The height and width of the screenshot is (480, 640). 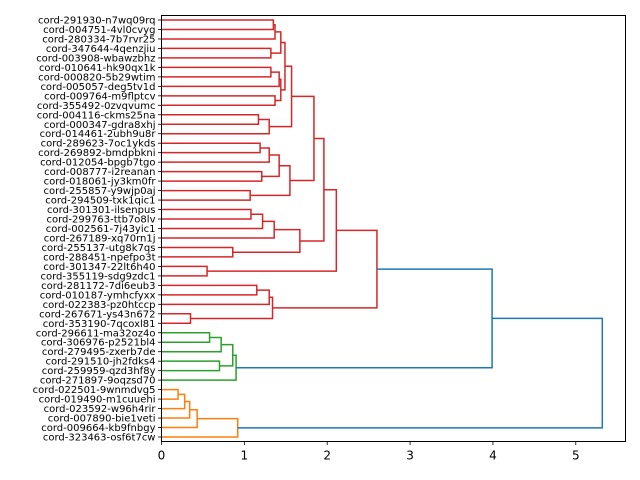 I want to click on dendrogram-link-c28, so click(x=215, y=297).